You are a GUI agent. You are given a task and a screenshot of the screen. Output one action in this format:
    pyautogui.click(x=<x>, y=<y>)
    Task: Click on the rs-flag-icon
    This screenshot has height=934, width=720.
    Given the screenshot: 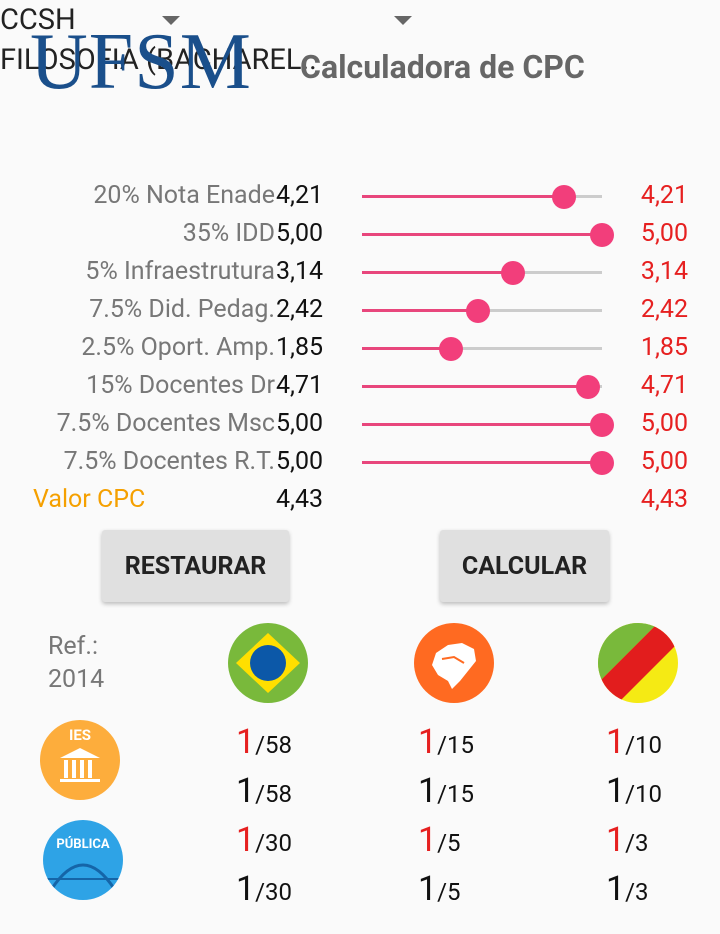 What is the action you would take?
    pyautogui.click(x=638, y=663)
    